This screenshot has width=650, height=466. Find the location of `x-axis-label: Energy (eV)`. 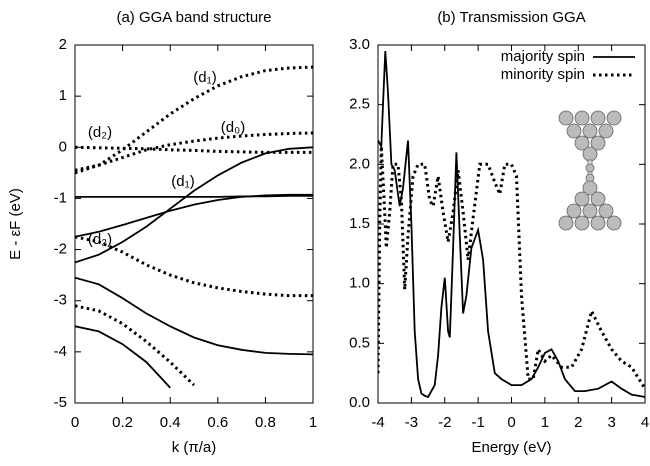

x-axis-label: Energy (eV) is located at coordinates (511, 447).